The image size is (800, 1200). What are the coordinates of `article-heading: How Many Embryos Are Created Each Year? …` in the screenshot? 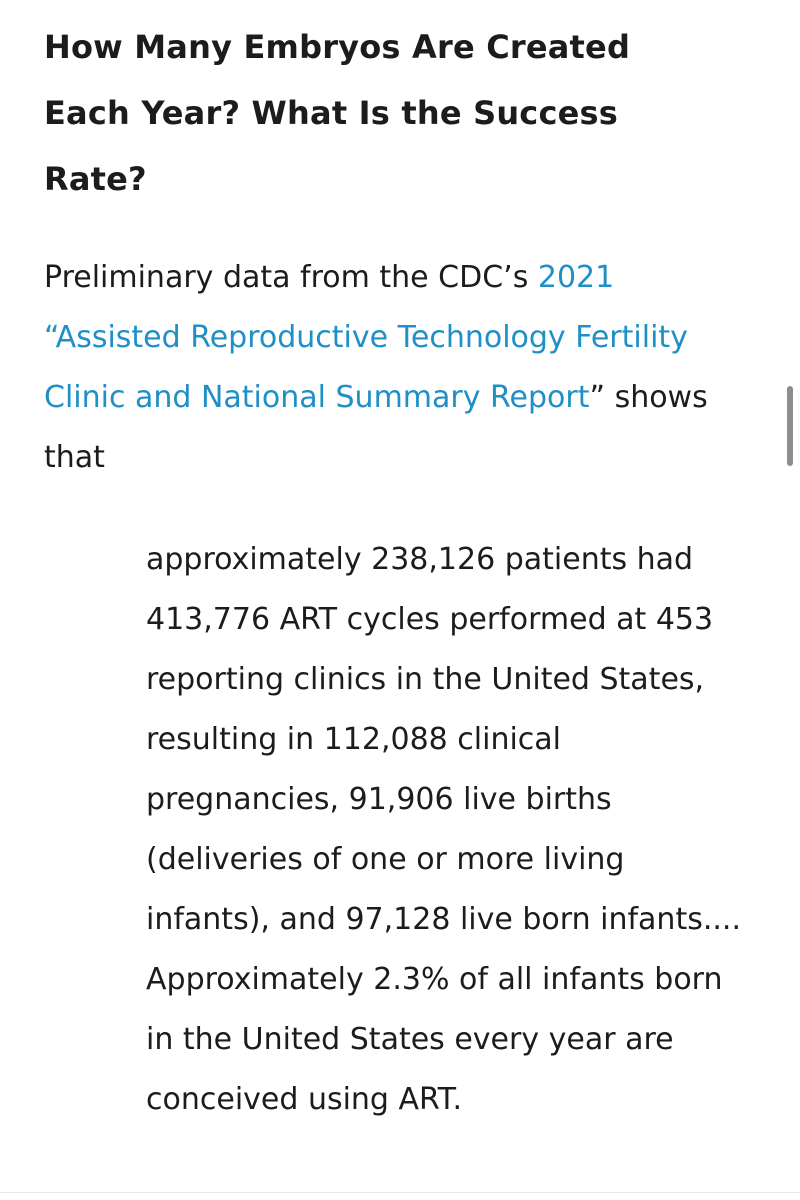 It's located at (337, 113).